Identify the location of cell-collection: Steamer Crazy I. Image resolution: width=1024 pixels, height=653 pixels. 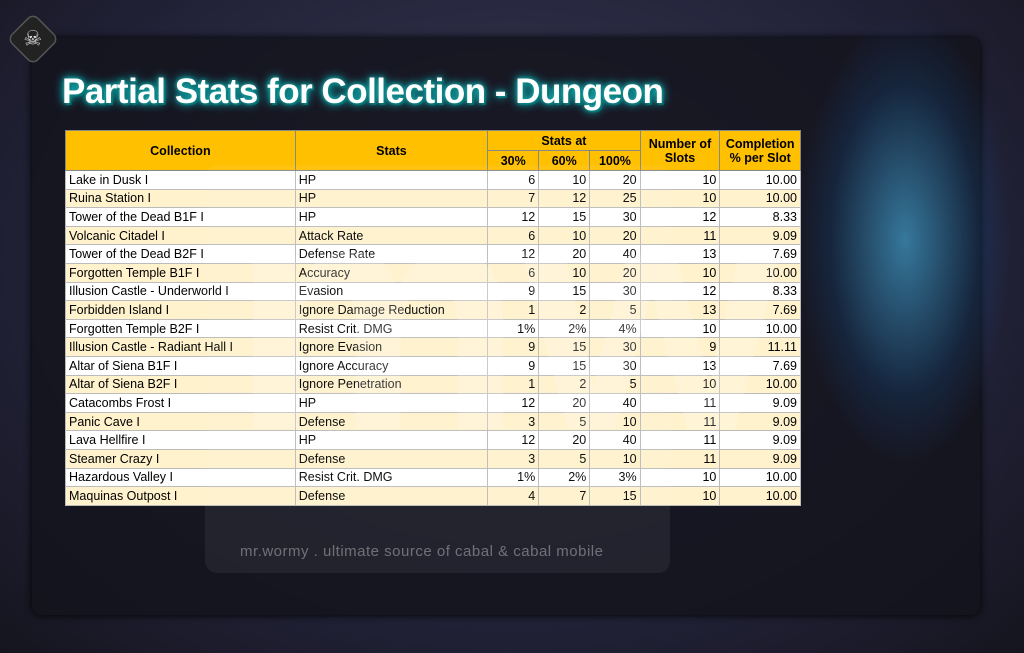
(180, 458).